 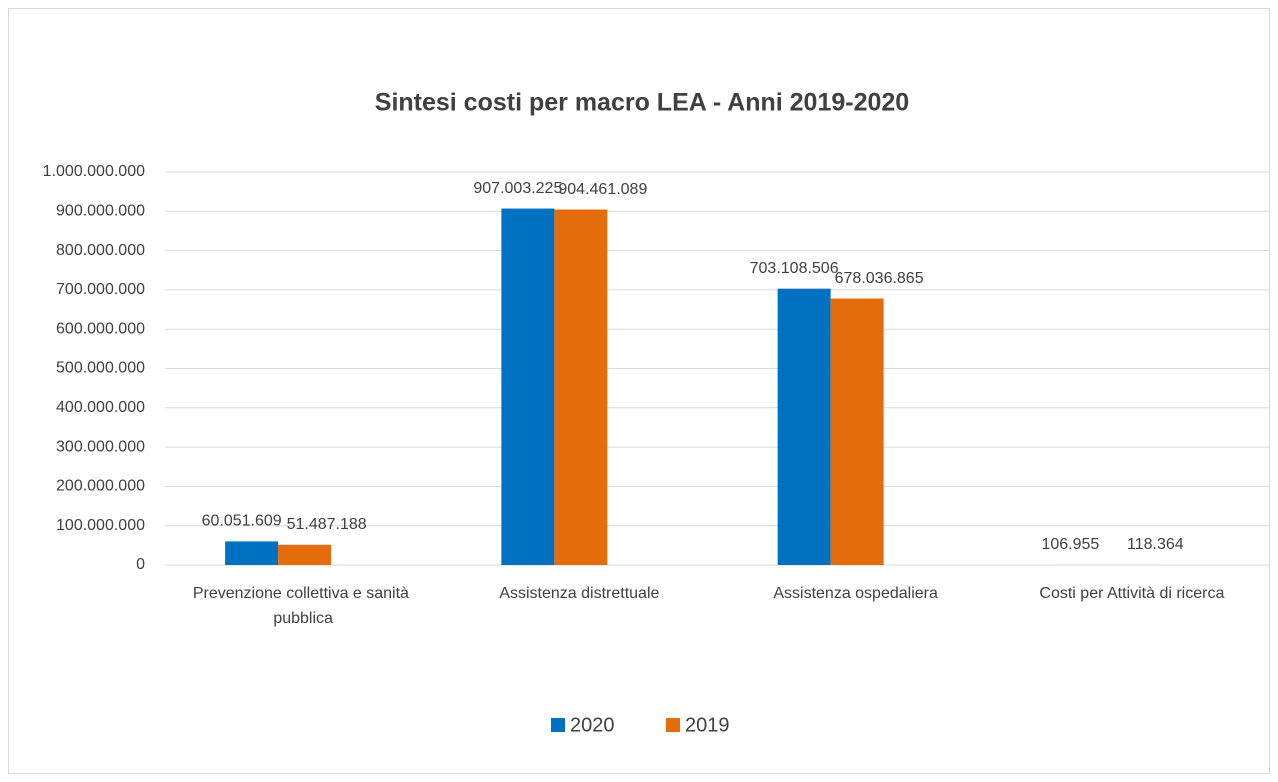 I want to click on data-label: 106.955, so click(x=1070, y=544).